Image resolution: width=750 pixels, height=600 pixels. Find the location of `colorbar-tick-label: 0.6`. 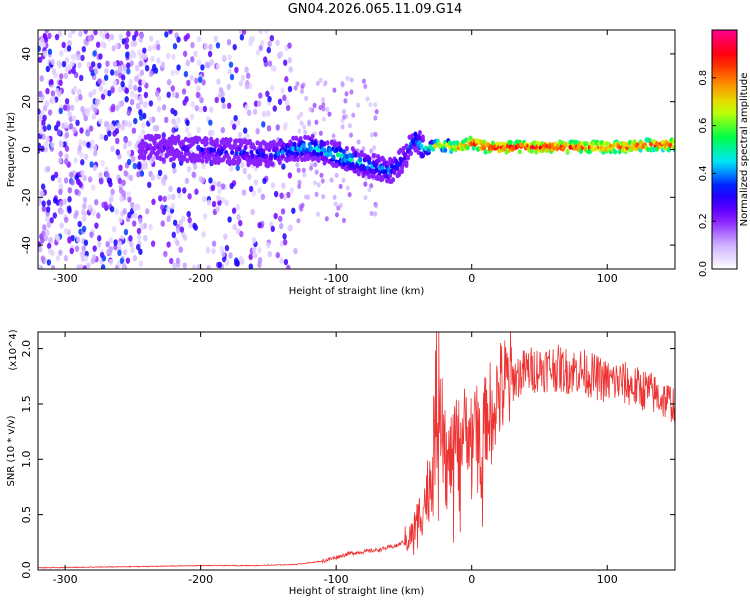

colorbar-tick-label: 0.6 is located at coordinates (703, 126).